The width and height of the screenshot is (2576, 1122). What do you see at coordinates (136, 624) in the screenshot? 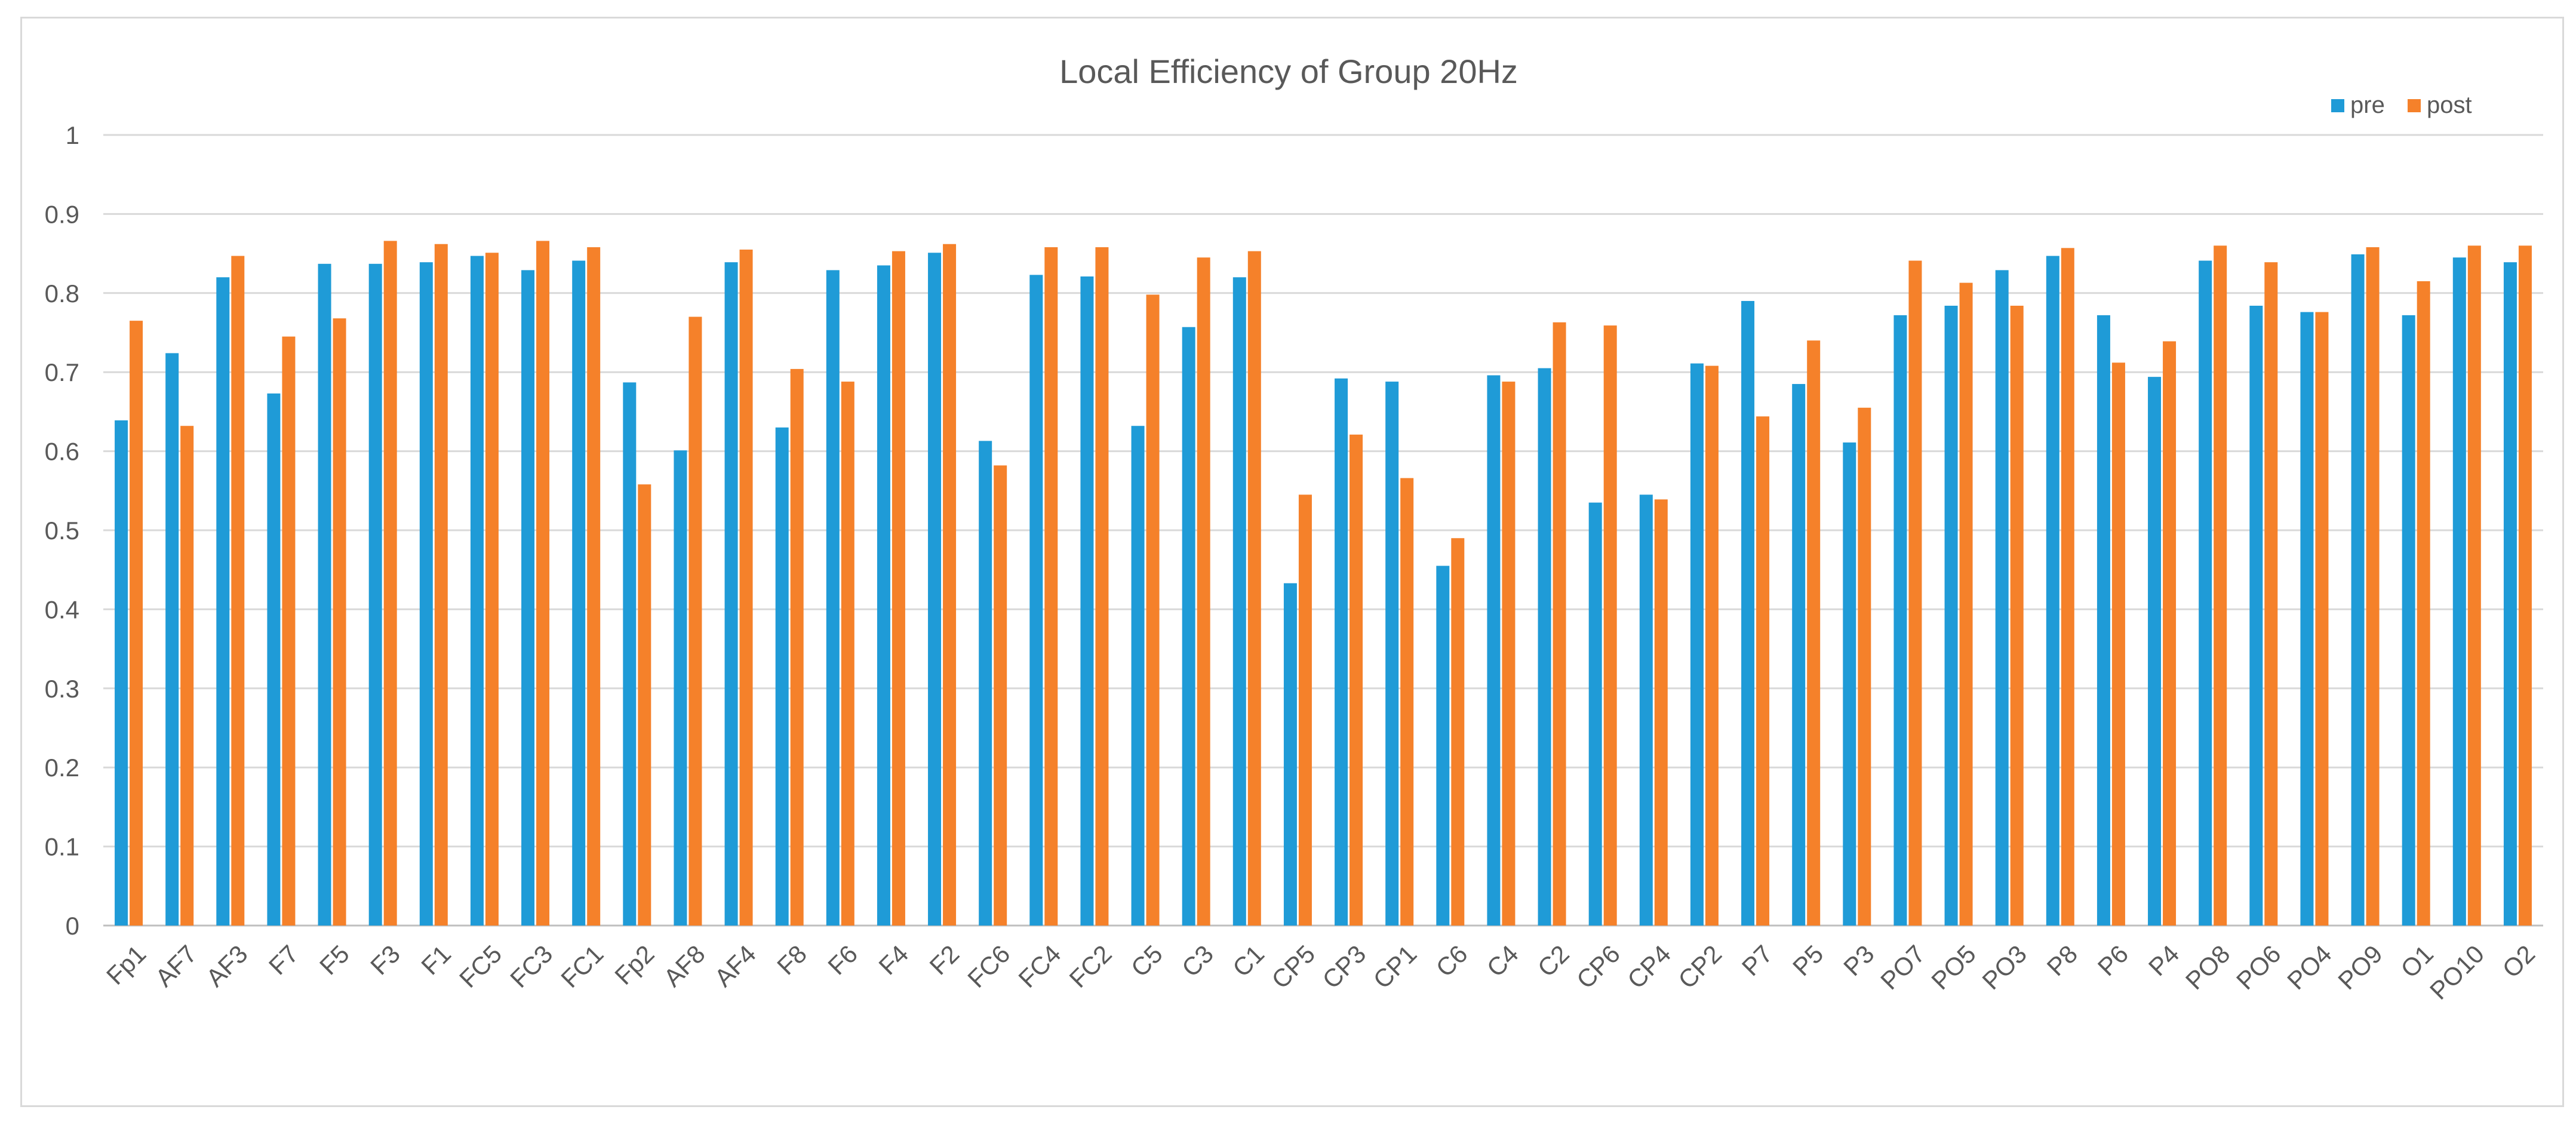
I see `bar-post-Fp1` at bounding box center [136, 624].